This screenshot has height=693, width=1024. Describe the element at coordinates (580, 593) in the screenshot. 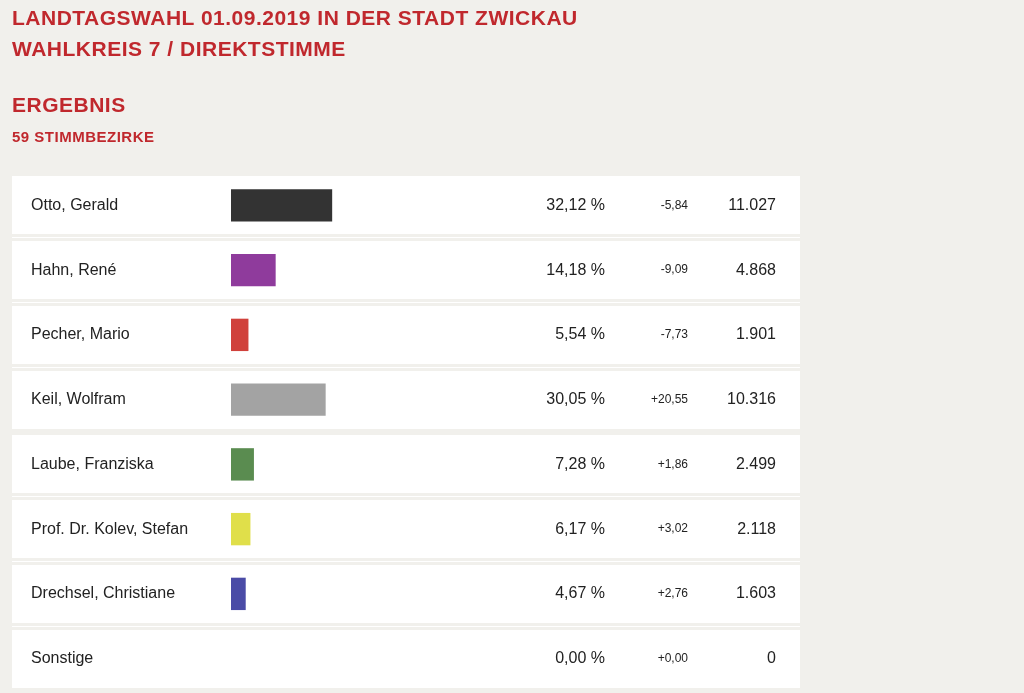

I see `data-label: 4,67 %` at that location.